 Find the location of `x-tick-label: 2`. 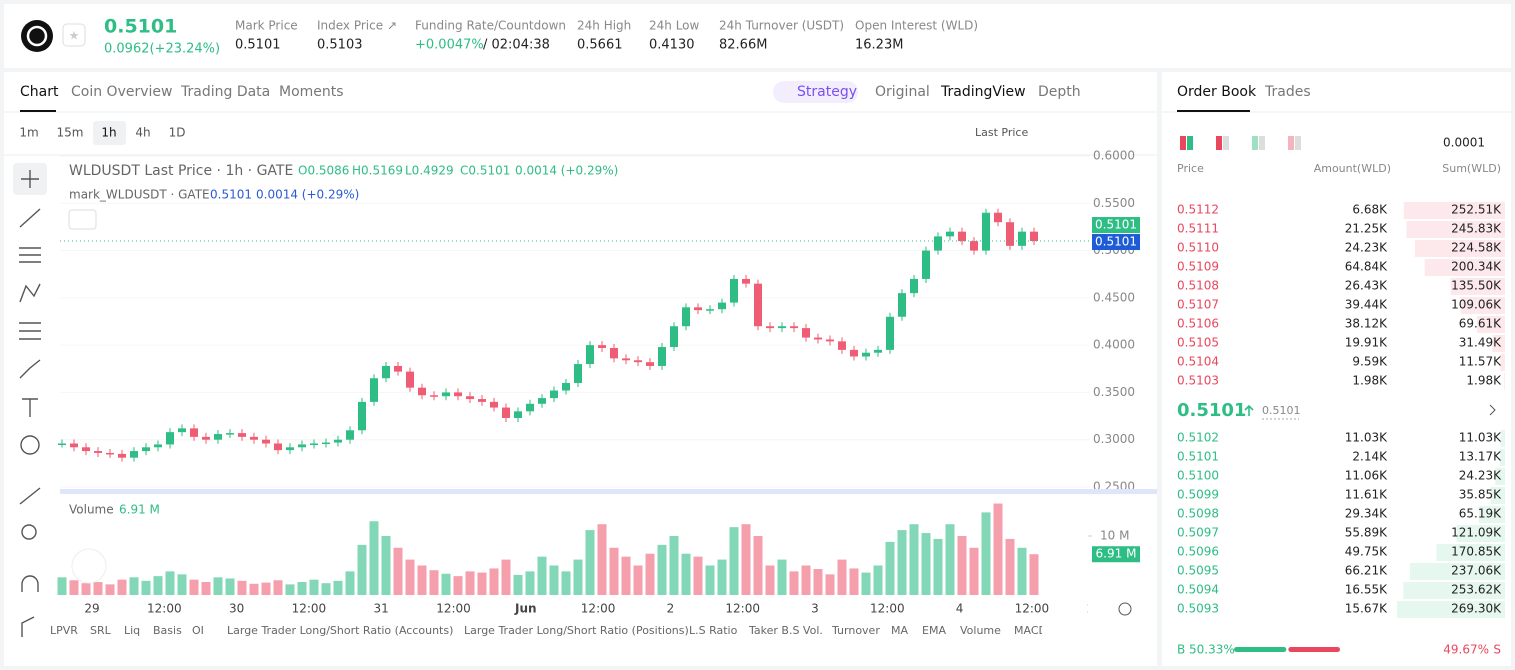

x-tick-label: 2 is located at coordinates (671, 609).